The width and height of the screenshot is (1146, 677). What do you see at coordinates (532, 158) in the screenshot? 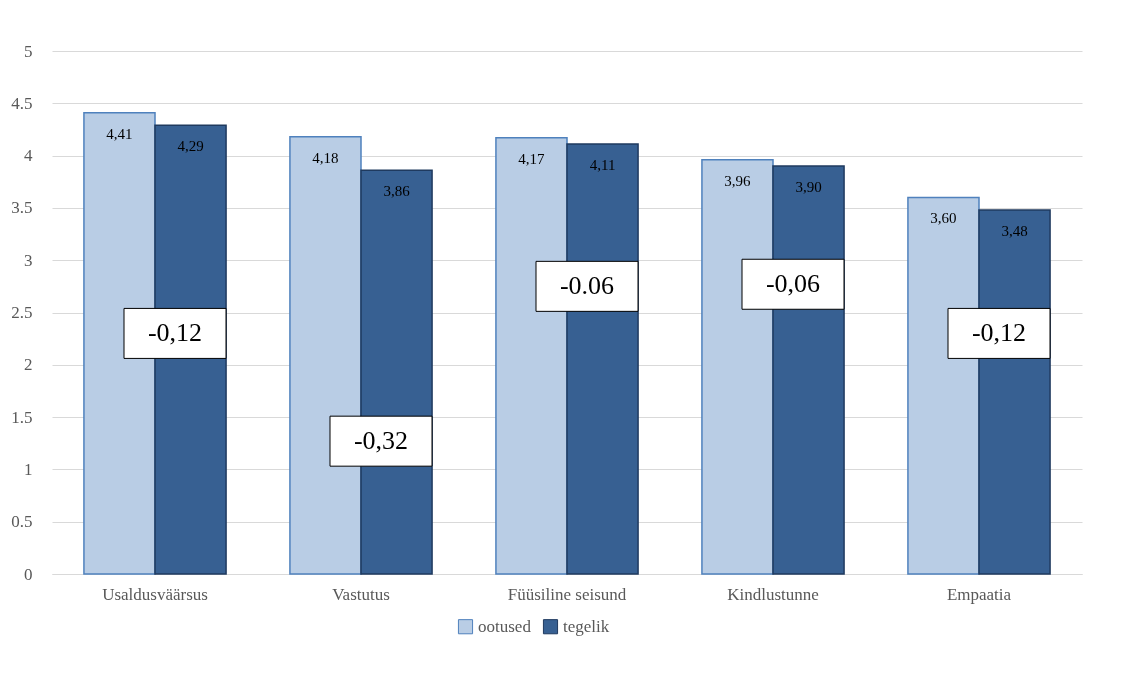
I see `data-label: 4,17` at bounding box center [532, 158].